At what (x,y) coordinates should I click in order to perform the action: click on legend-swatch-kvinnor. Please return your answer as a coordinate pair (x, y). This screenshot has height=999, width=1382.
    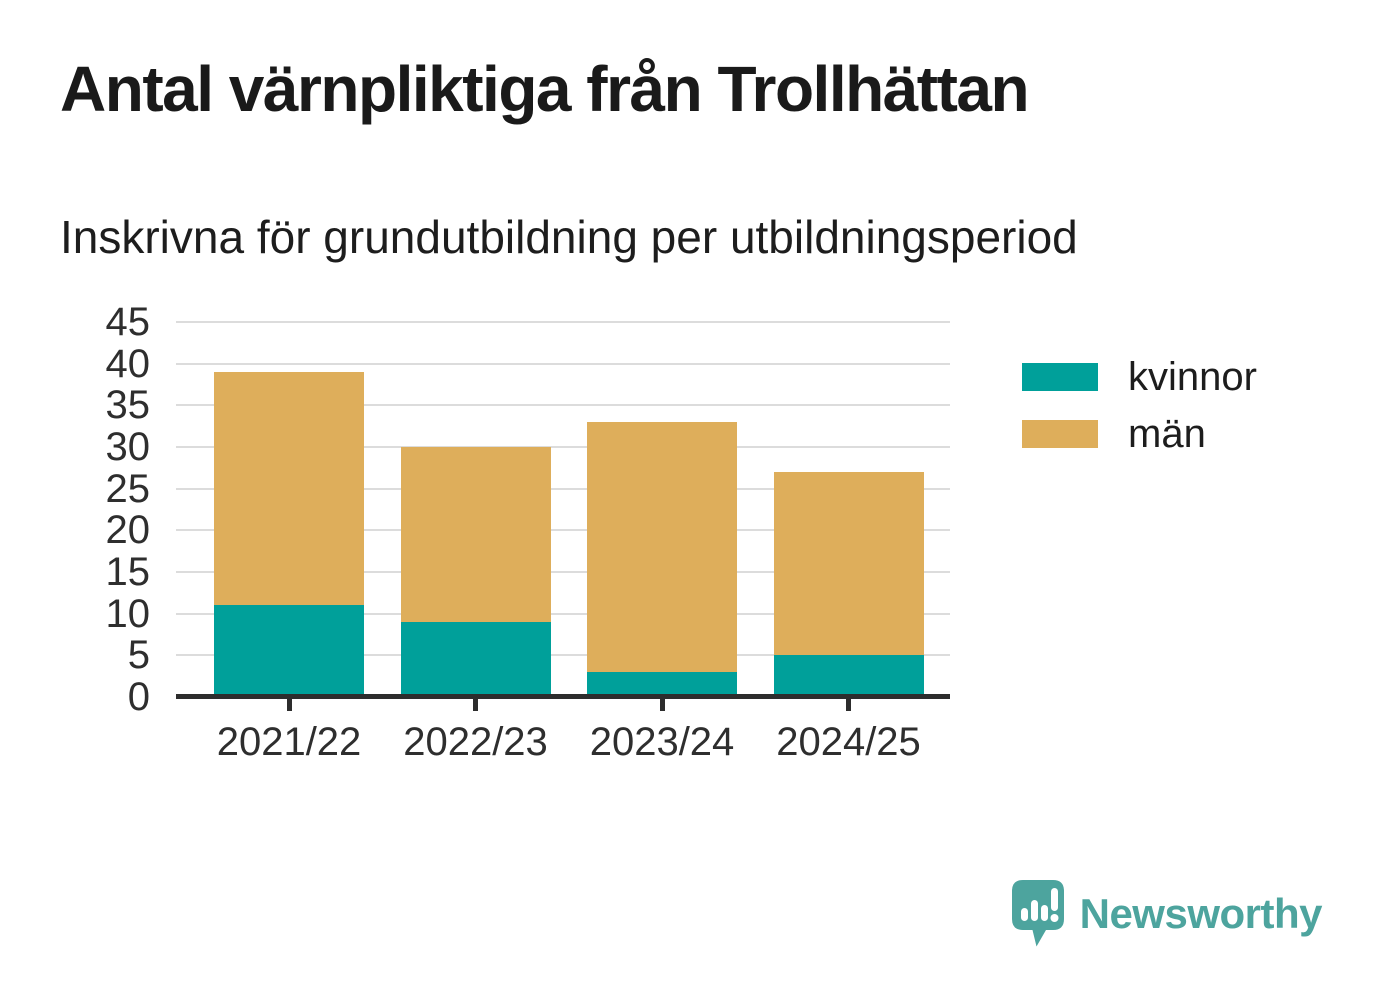
    Looking at the image, I should click on (1060, 377).